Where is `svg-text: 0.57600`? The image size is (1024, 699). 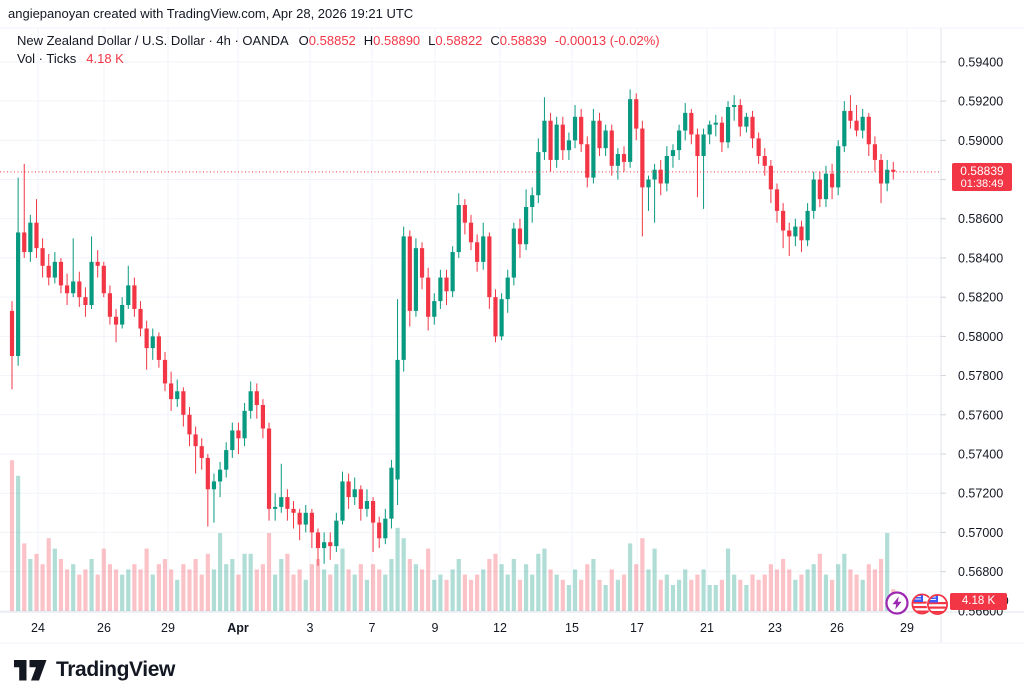
svg-text: 0.57600 is located at coordinates (980, 415).